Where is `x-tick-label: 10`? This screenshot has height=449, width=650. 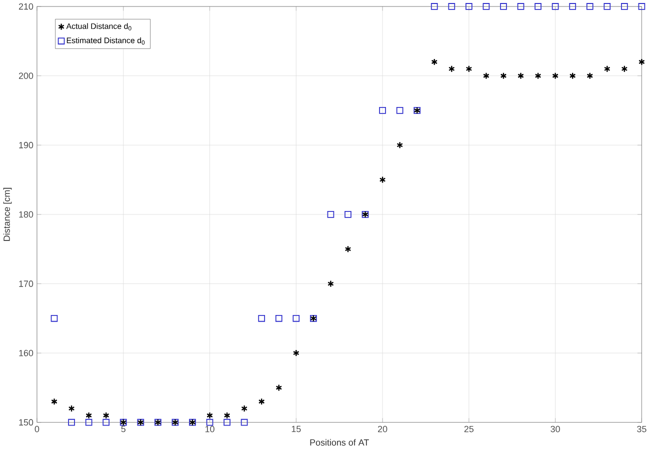 x-tick-label: 10 is located at coordinates (209, 429).